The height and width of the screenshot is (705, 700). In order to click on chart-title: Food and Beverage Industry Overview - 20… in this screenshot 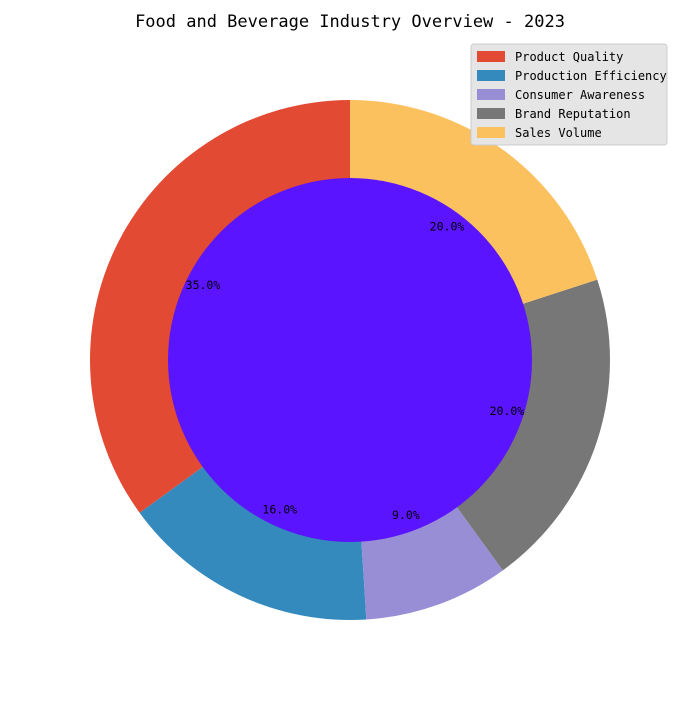, I will do `click(350, 22)`.